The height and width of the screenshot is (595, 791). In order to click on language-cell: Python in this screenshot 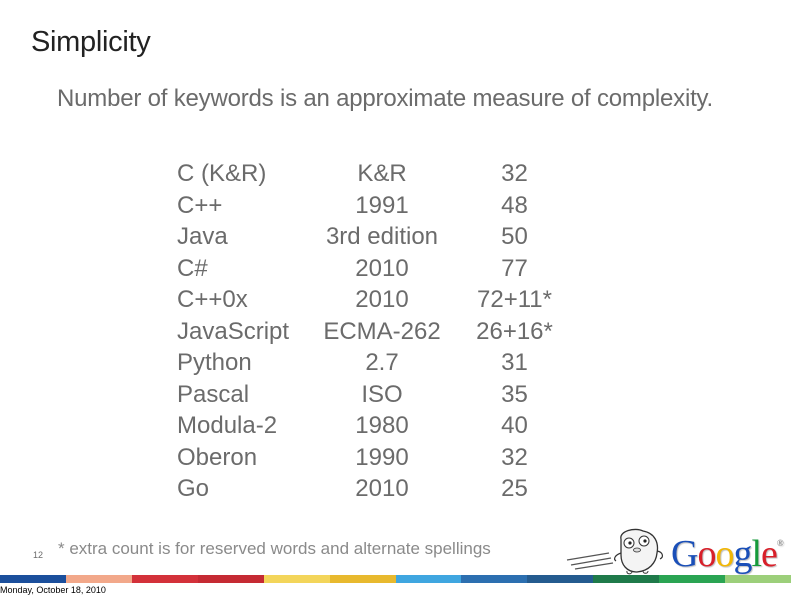, I will do `click(214, 362)`.